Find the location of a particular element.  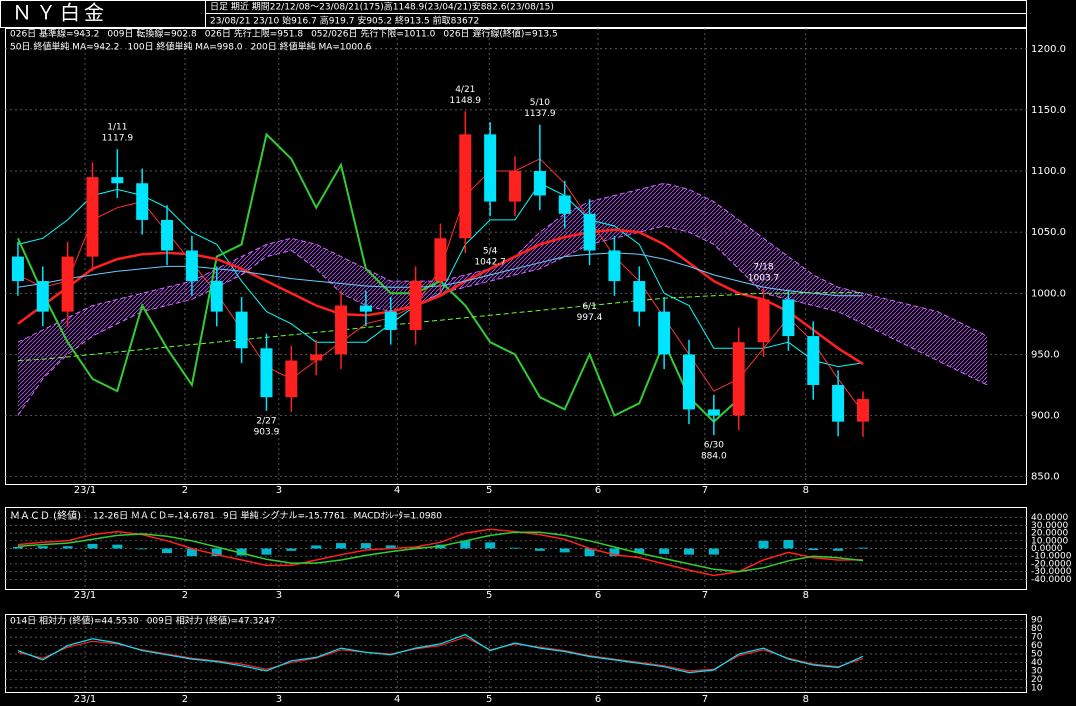

y-tick-label: 950.0 is located at coordinates (1045, 354).